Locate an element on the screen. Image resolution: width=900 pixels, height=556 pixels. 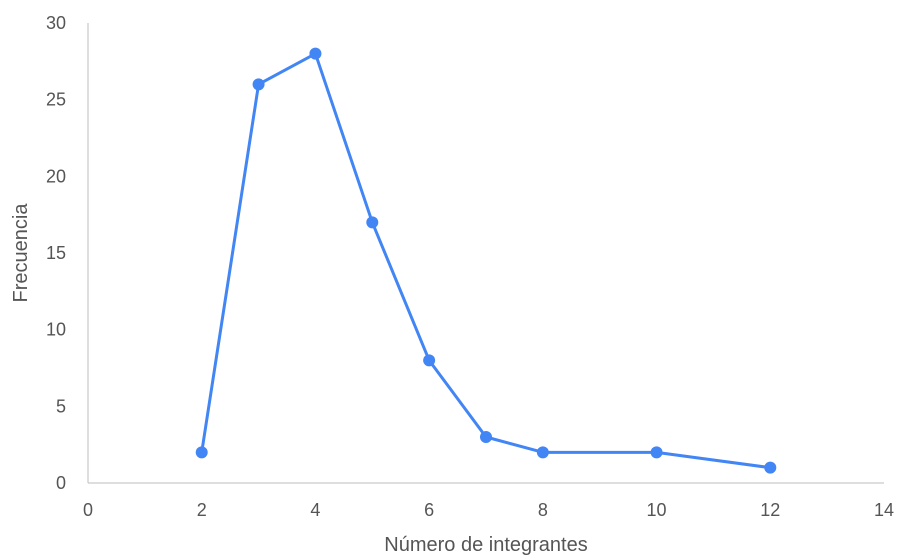
x-tick-label: 6 is located at coordinates (429, 510).